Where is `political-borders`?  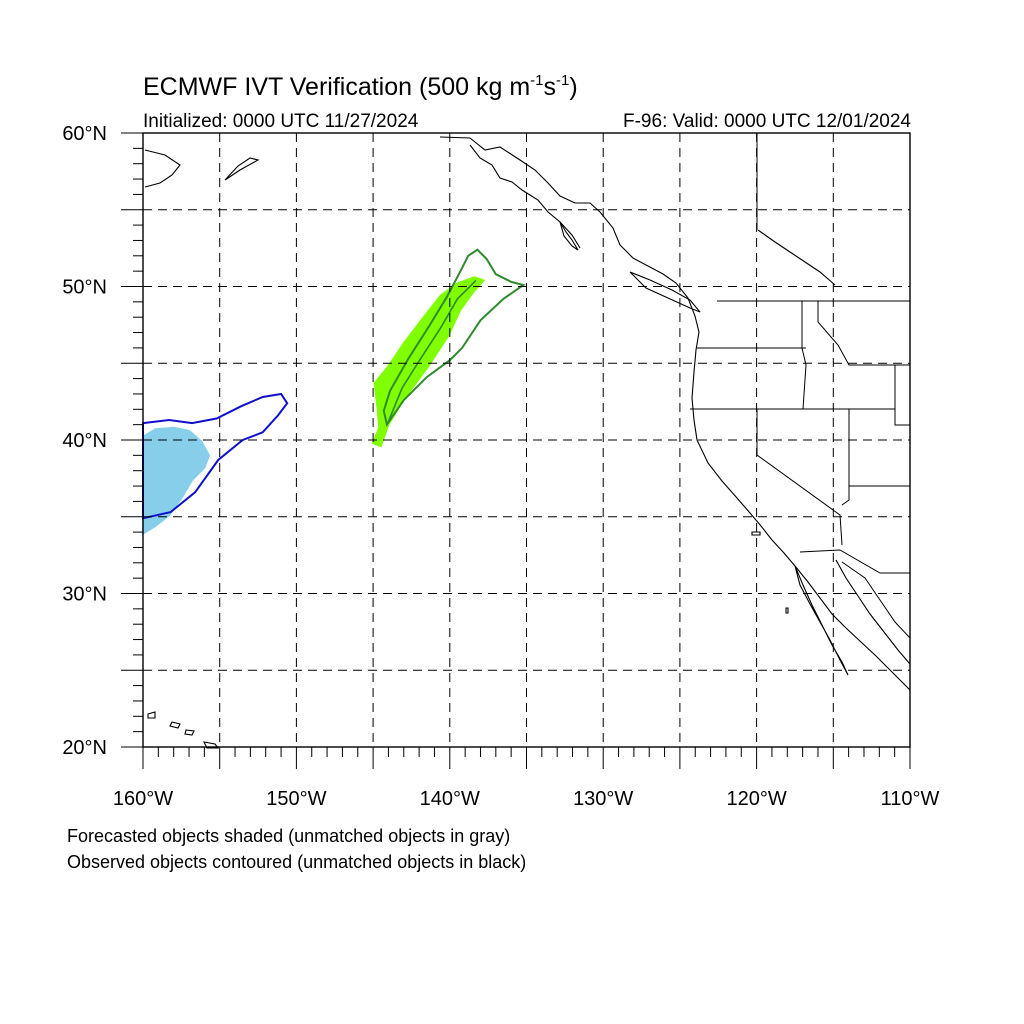 political-borders is located at coordinates (800, 386).